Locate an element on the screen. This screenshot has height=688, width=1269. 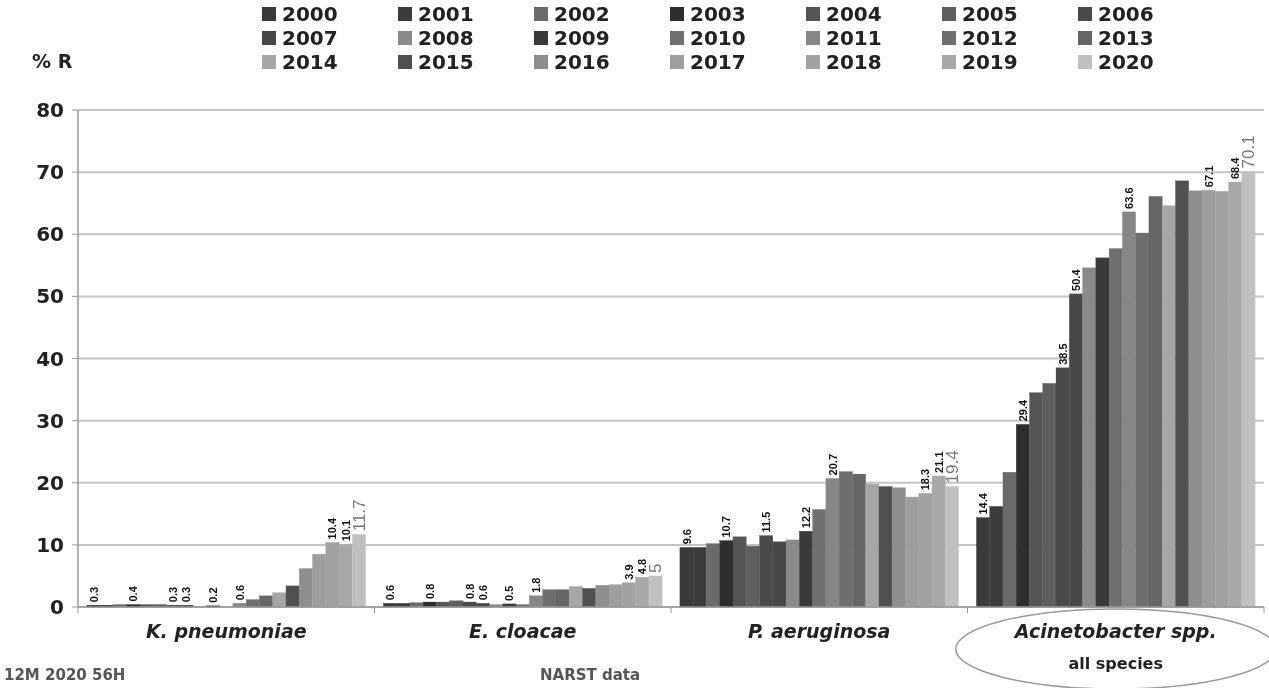
legend-label: 2009 is located at coordinates (582, 38).